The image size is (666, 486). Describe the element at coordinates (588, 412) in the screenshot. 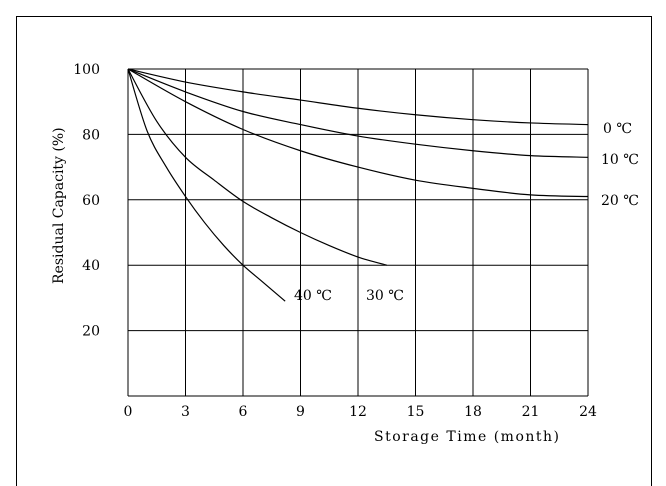

I see `x-tick-24: 24` at that location.